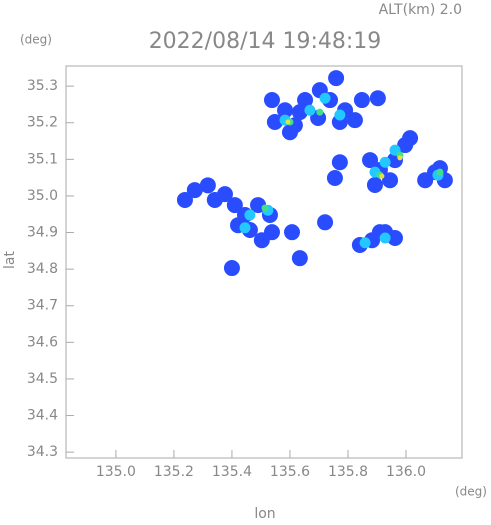  What do you see at coordinates (42, 269) in the screenshot?
I see `y-tick-label: 34.8` at bounding box center [42, 269].